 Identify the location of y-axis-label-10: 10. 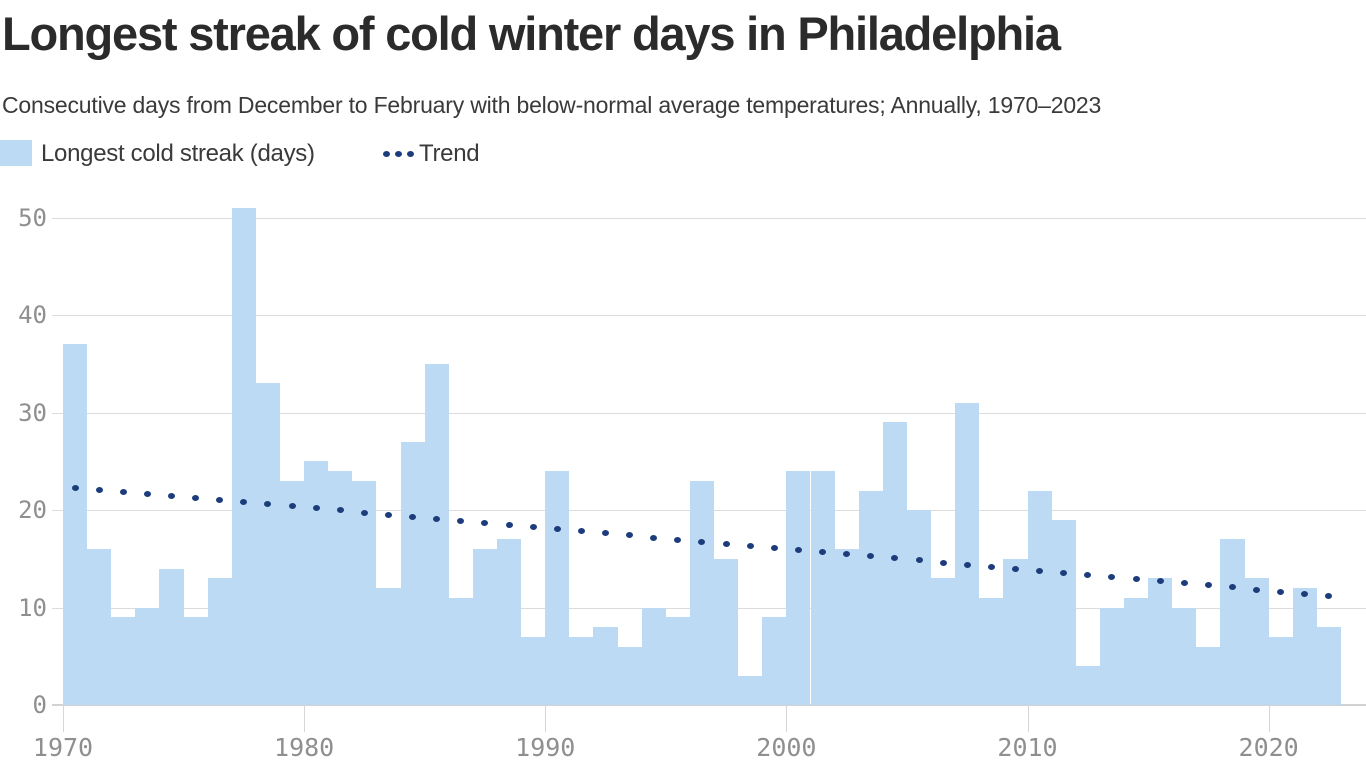
(32, 607).